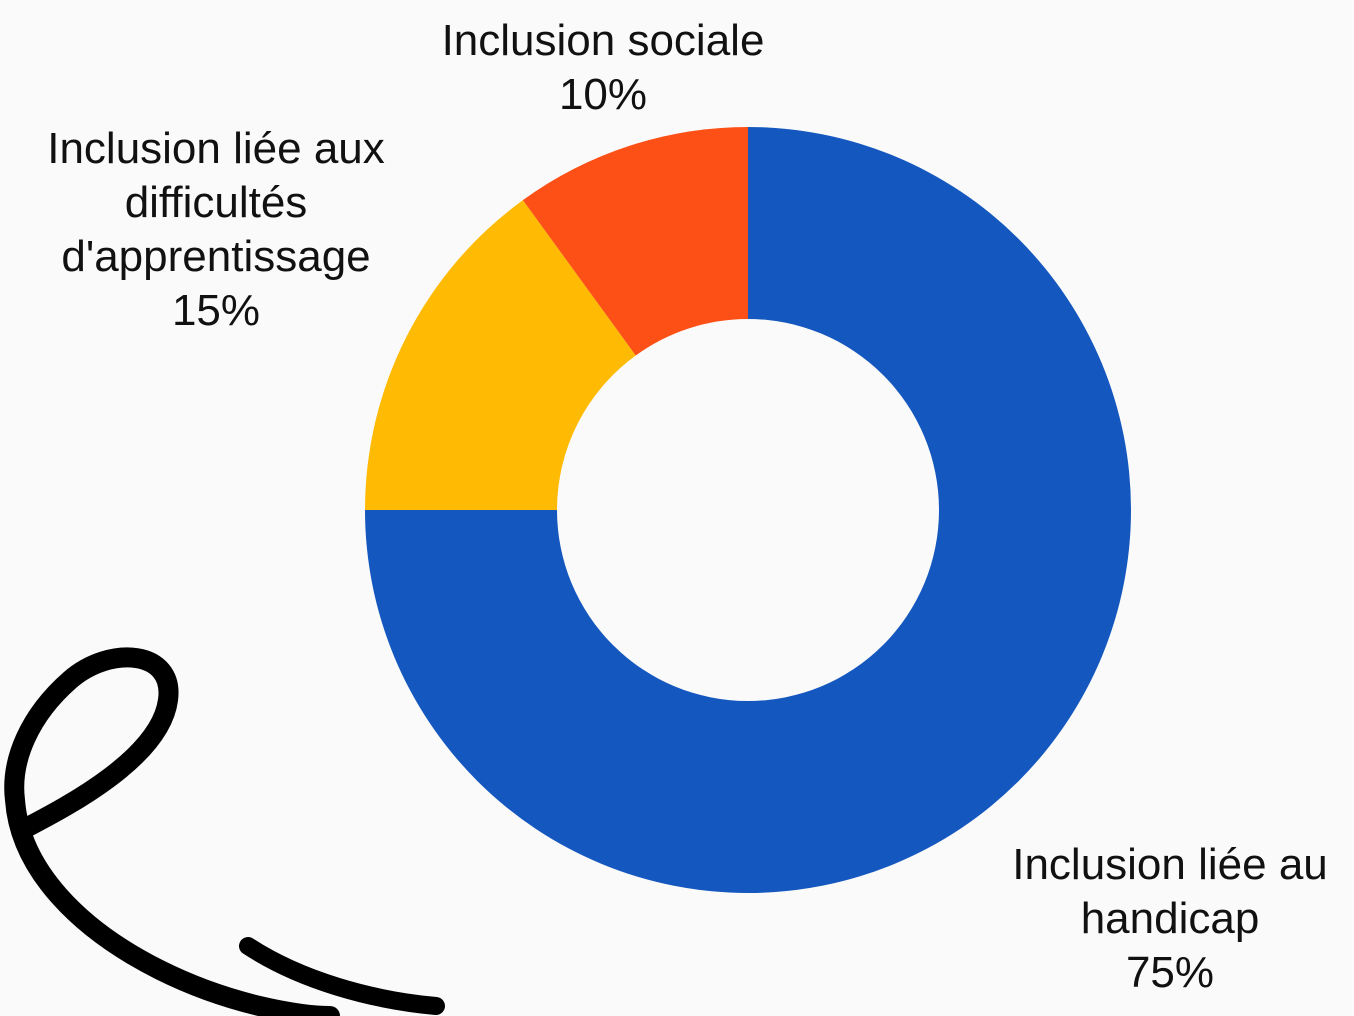 This screenshot has width=1354, height=1016. What do you see at coordinates (1170, 972) in the screenshot?
I see `slice-label-handicap-value: 75%` at bounding box center [1170, 972].